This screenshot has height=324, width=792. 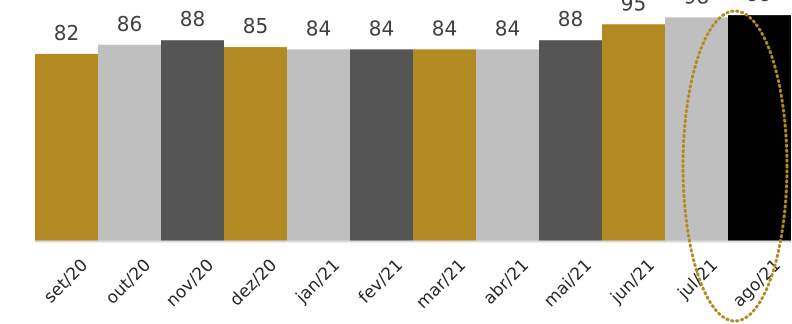 What do you see at coordinates (507, 28) in the screenshot?
I see `data-label-abr-21: 84` at bounding box center [507, 28].